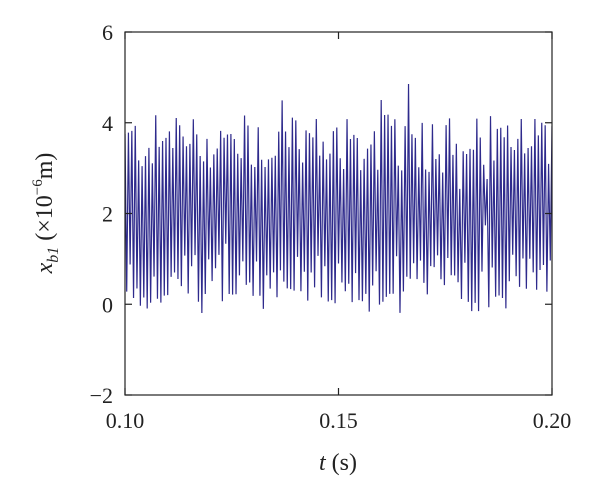  I want to click on x-tick-label: 0.20, so click(552, 420).